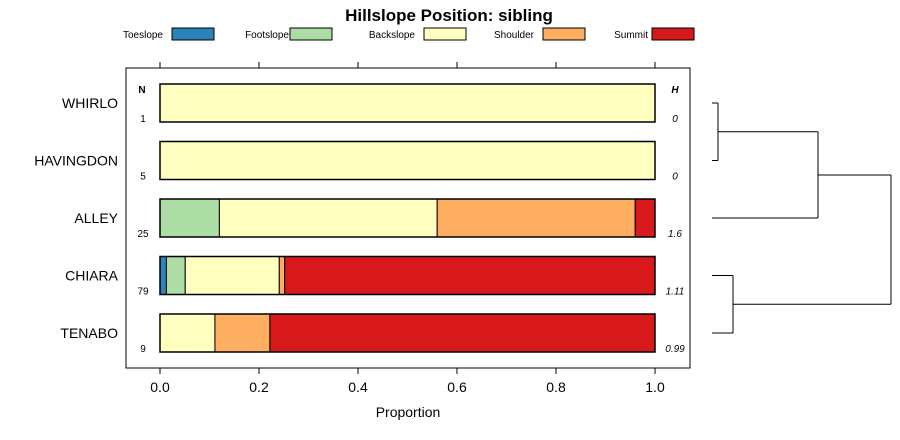  Describe the element at coordinates (89, 333) in the screenshot. I see `category-label: TENABO` at that location.